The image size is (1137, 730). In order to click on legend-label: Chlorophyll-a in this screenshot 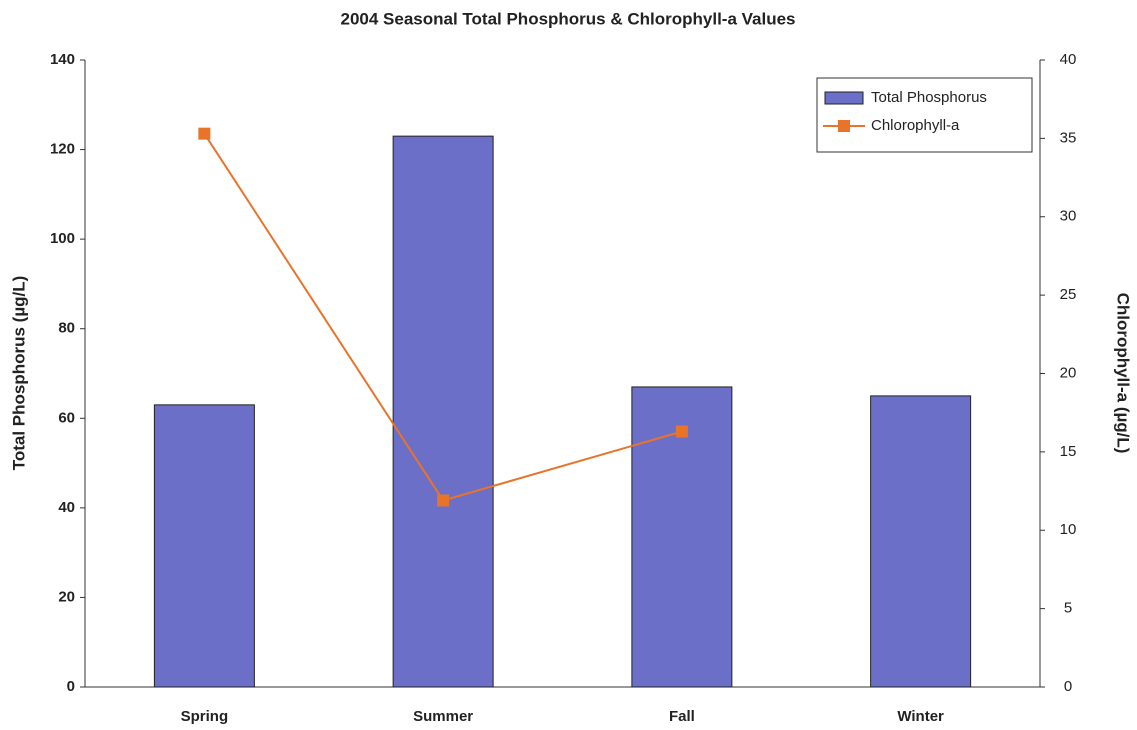, I will do `click(915, 125)`.